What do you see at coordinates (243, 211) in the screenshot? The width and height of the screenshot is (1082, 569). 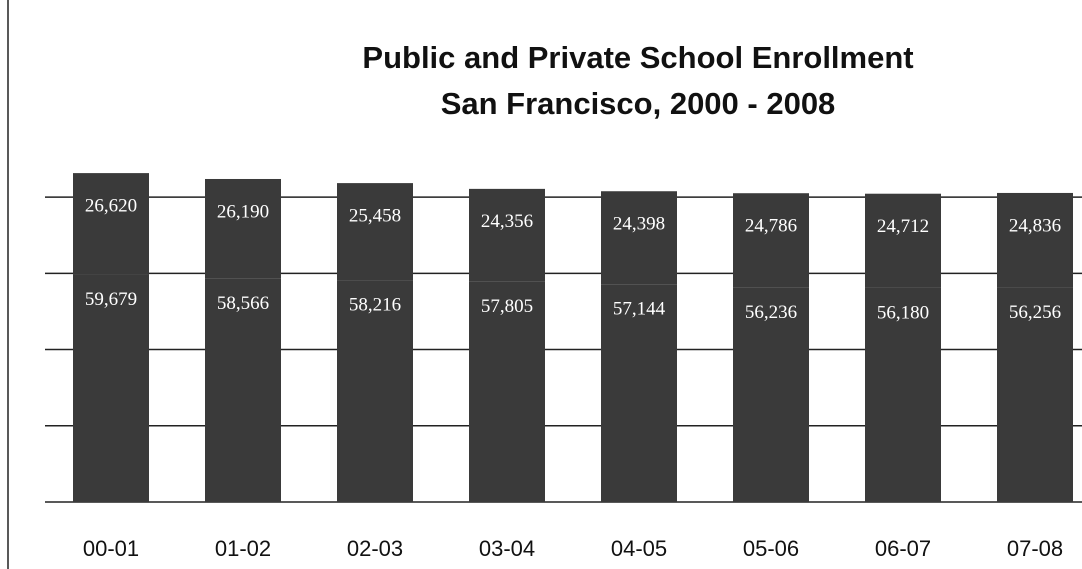 I see `value-label: 26,190` at bounding box center [243, 211].